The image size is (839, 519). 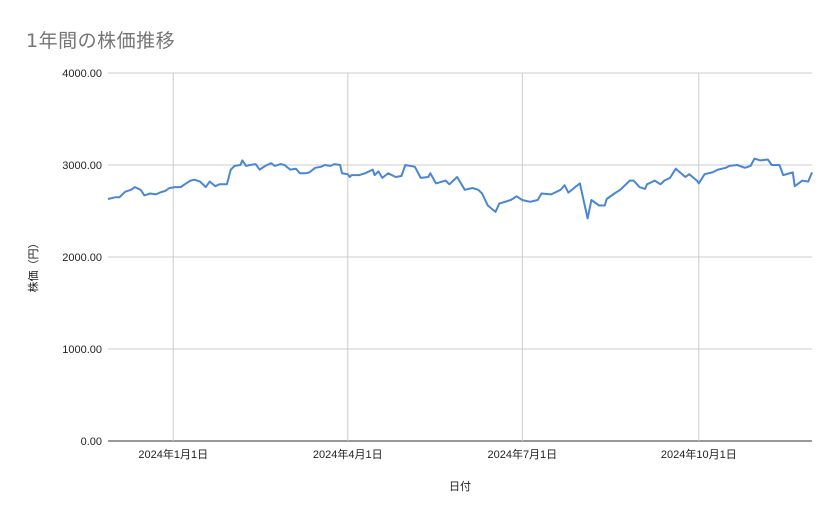 I want to click on y-tick-label: 2000.00, so click(x=82, y=258).